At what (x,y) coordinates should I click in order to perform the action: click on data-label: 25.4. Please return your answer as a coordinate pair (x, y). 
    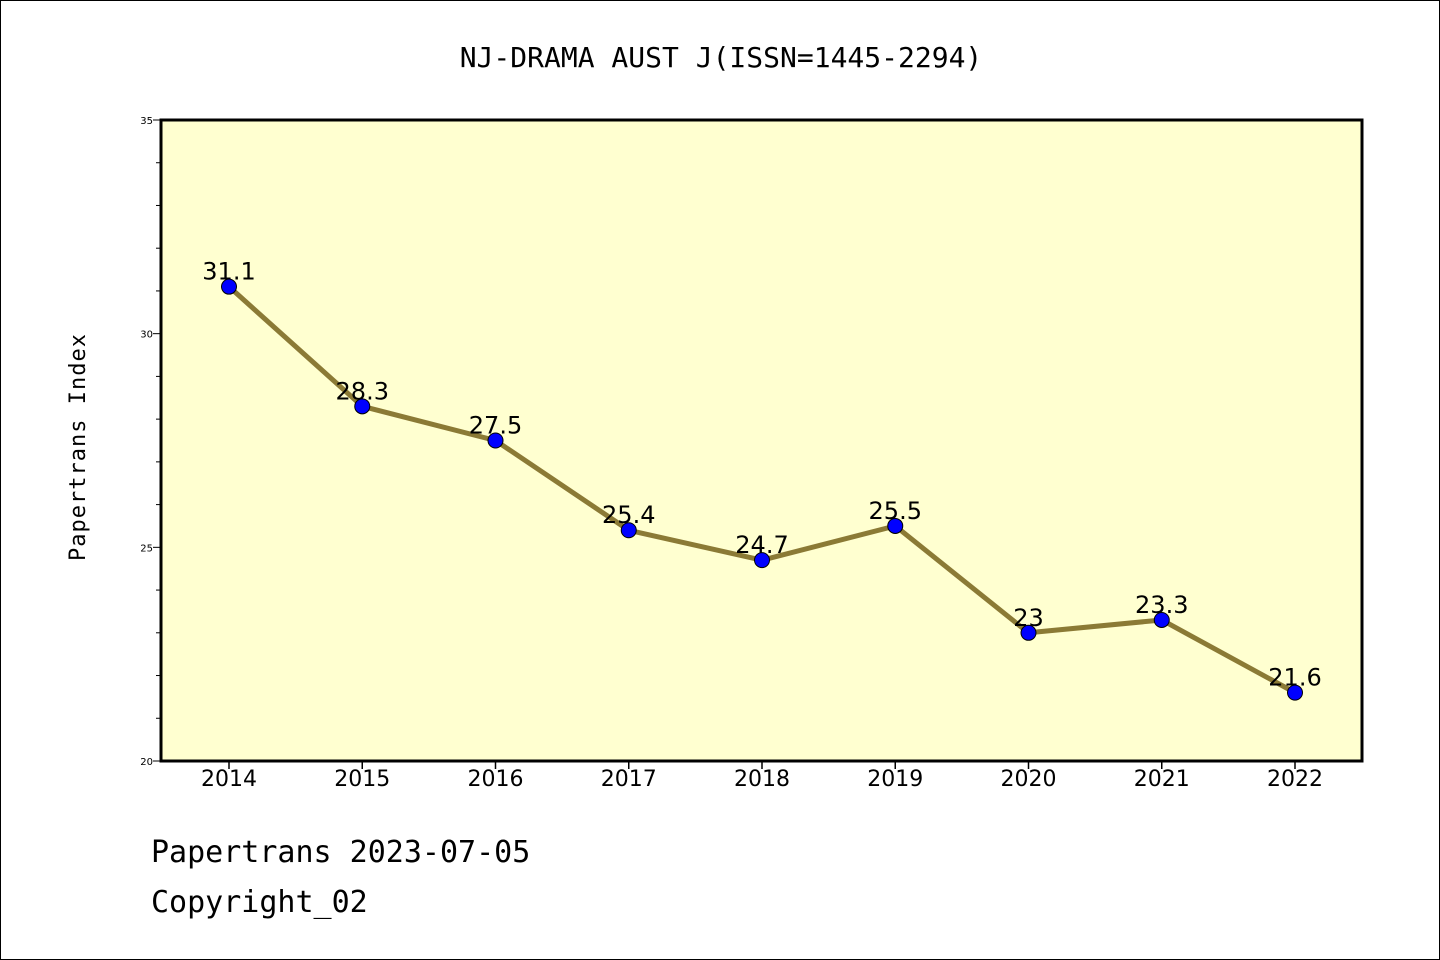
    Looking at the image, I should click on (628, 515).